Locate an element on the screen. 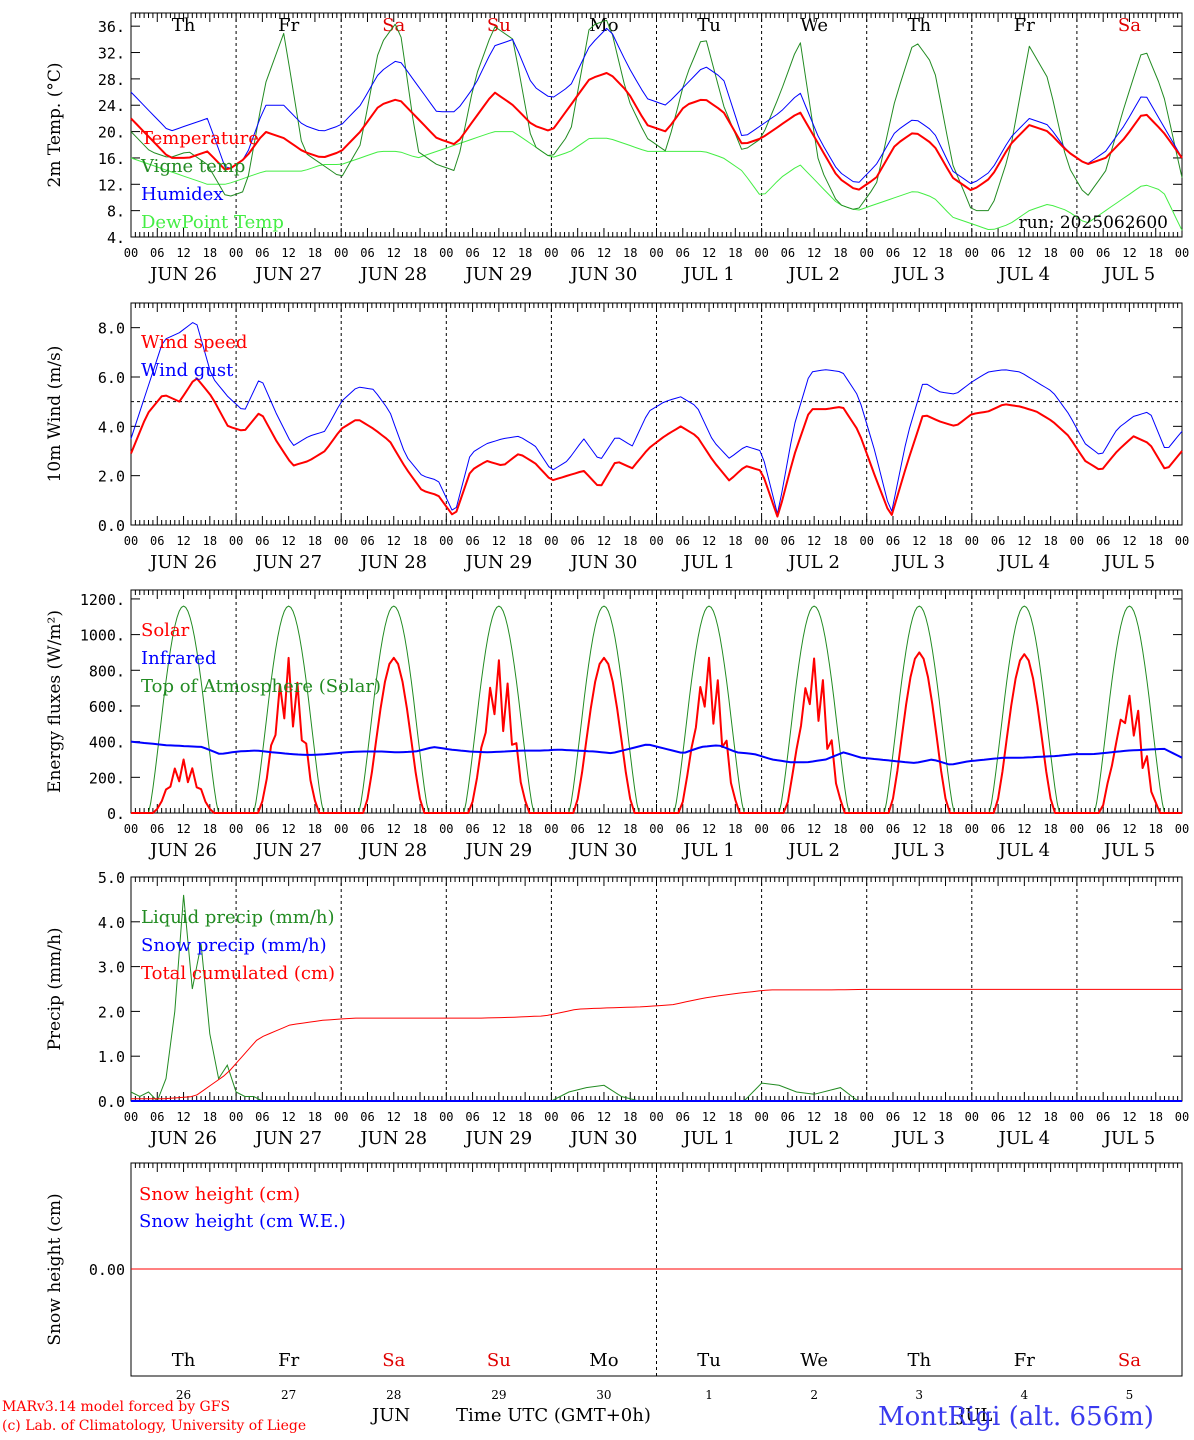 Image resolution: width=1194 pixels, height=1440 pixels. series-top-of-atmosphere-solar is located at coordinates (656, 709).